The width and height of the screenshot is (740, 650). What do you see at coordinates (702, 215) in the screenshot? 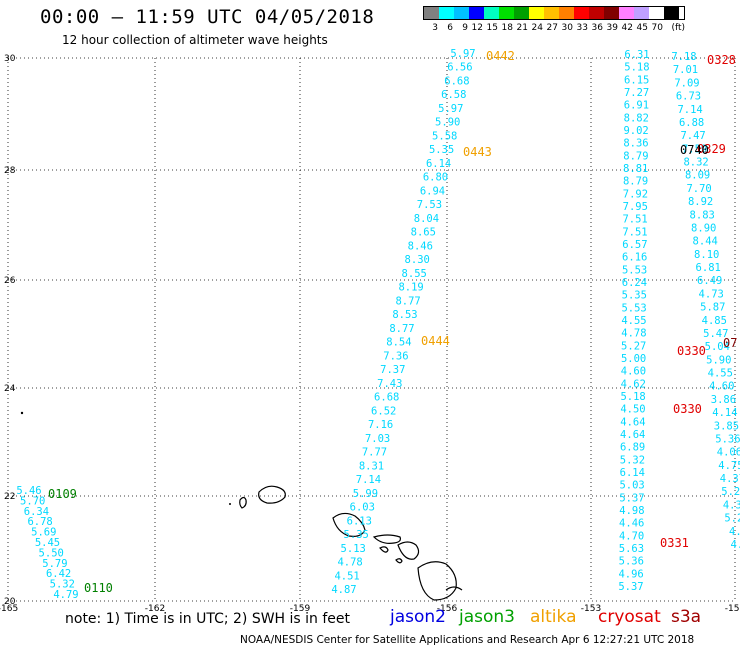
I see `wave-height-value: 8.83` at bounding box center [702, 215].